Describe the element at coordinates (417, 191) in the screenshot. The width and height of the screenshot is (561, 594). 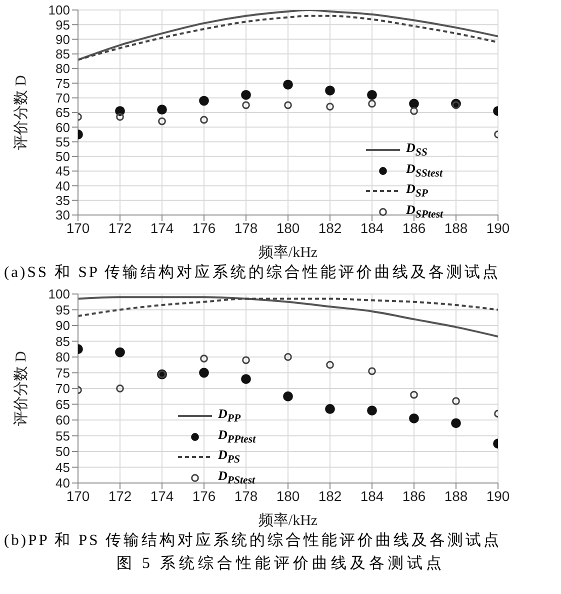
I see `legend-label: D$_{SP}$` at that location.